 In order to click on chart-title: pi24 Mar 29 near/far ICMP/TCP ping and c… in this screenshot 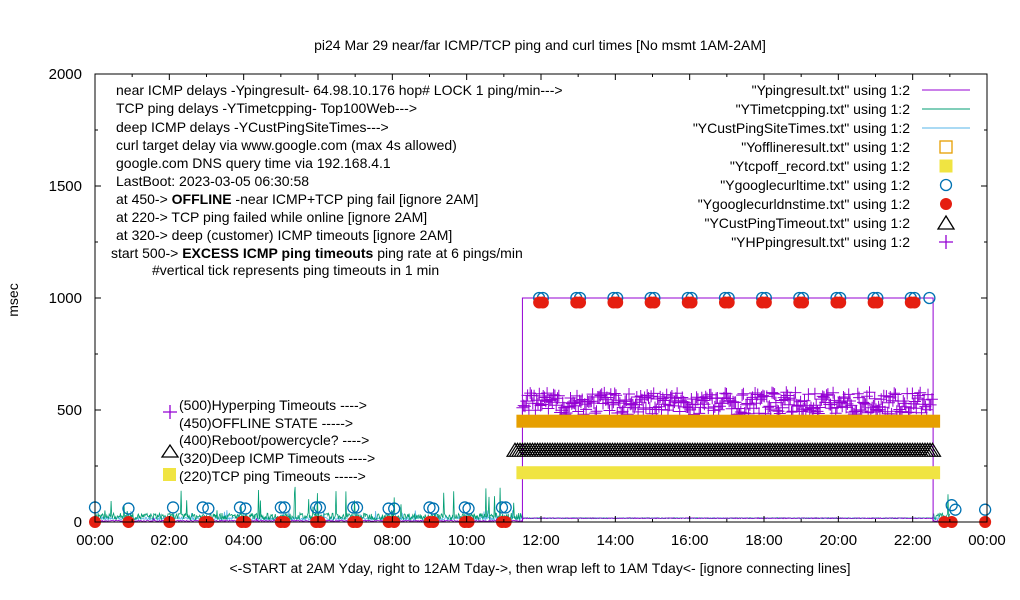, I will do `click(540, 45)`.